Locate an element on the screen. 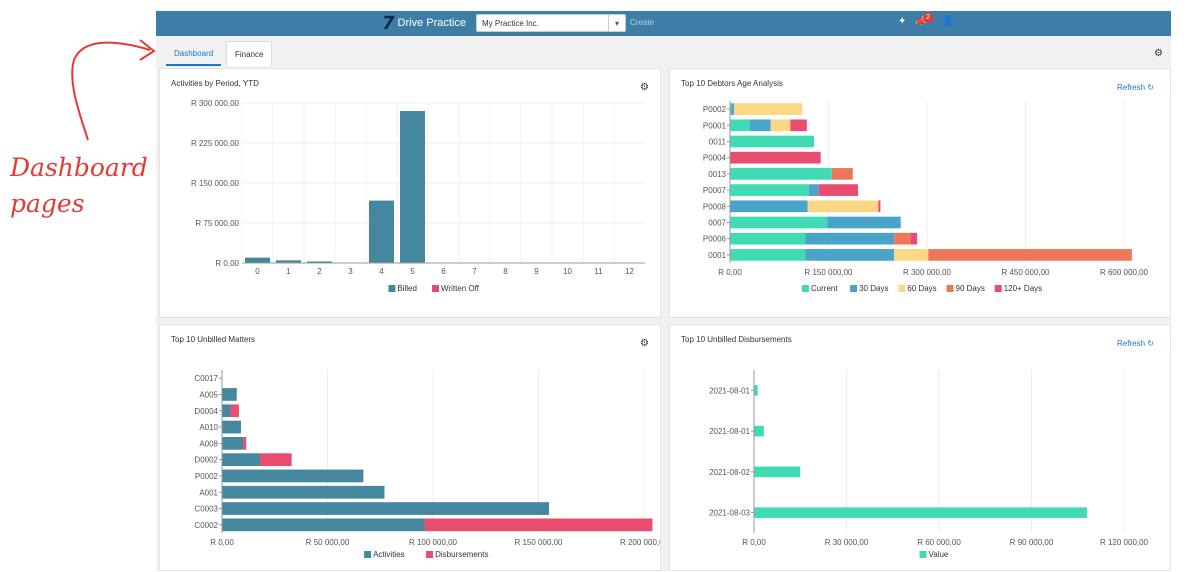 The height and width of the screenshot is (572, 1203). y-tick-label: P0004 is located at coordinates (715, 158).